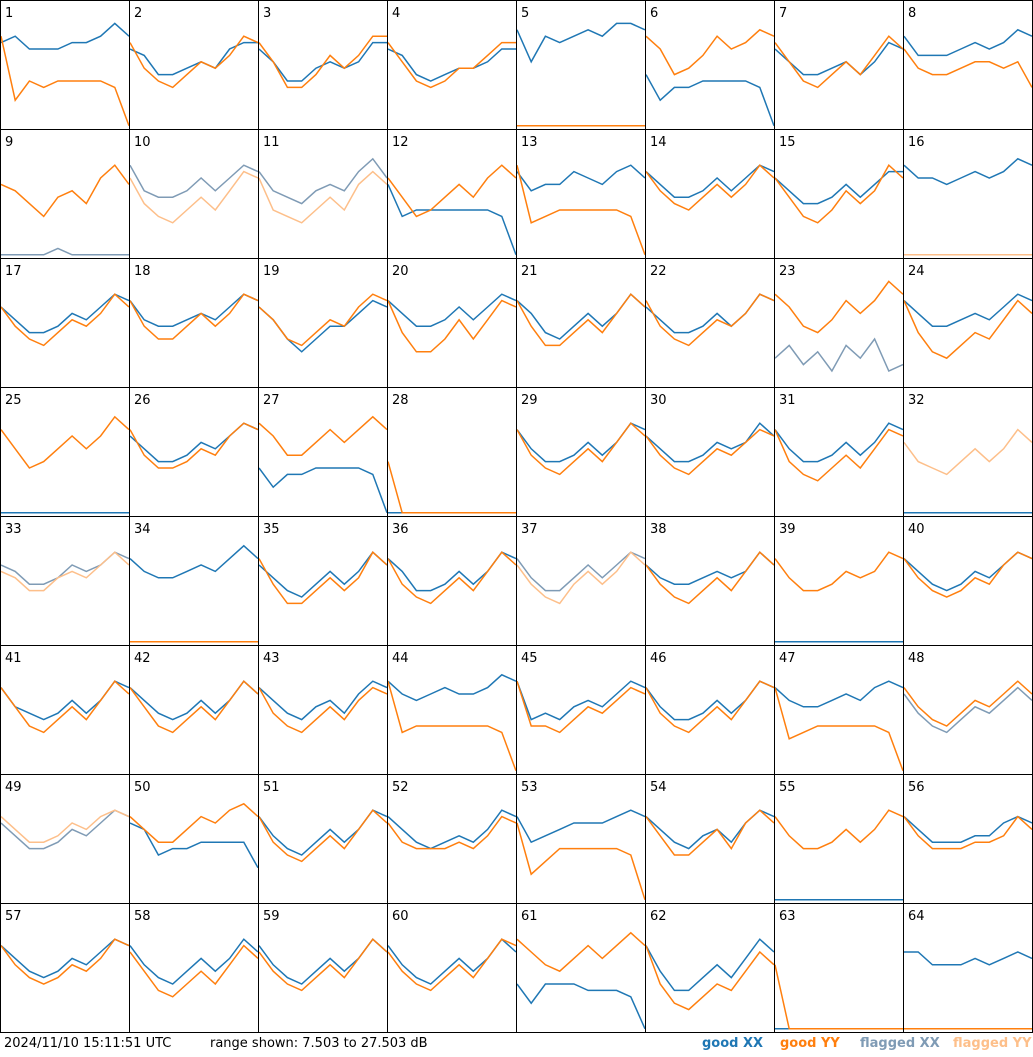 The height and width of the screenshot is (1057, 1033). I want to click on panel-label: 32, so click(916, 400).